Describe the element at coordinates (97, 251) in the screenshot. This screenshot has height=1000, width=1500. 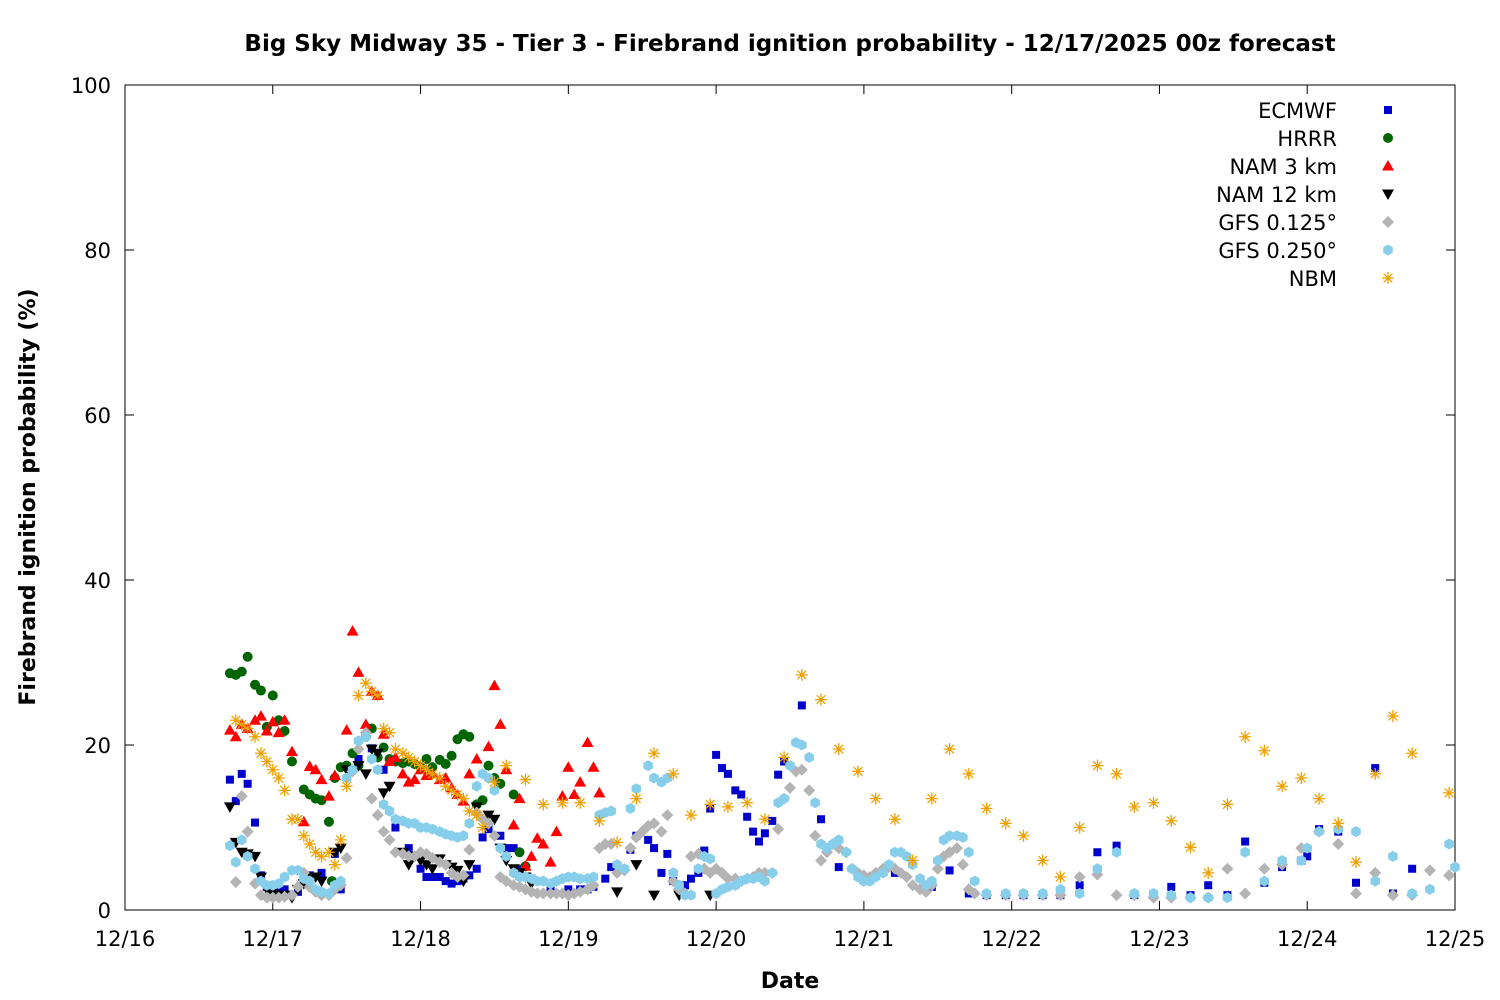
I see `y-tick-label: 80` at that location.